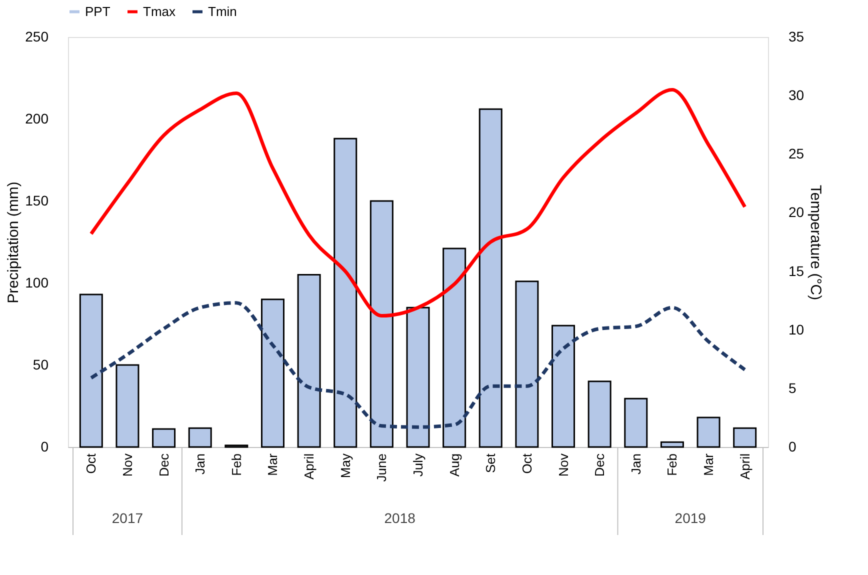  What do you see at coordinates (418, 465) in the screenshot?
I see `x-tick-label: July` at bounding box center [418, 465].